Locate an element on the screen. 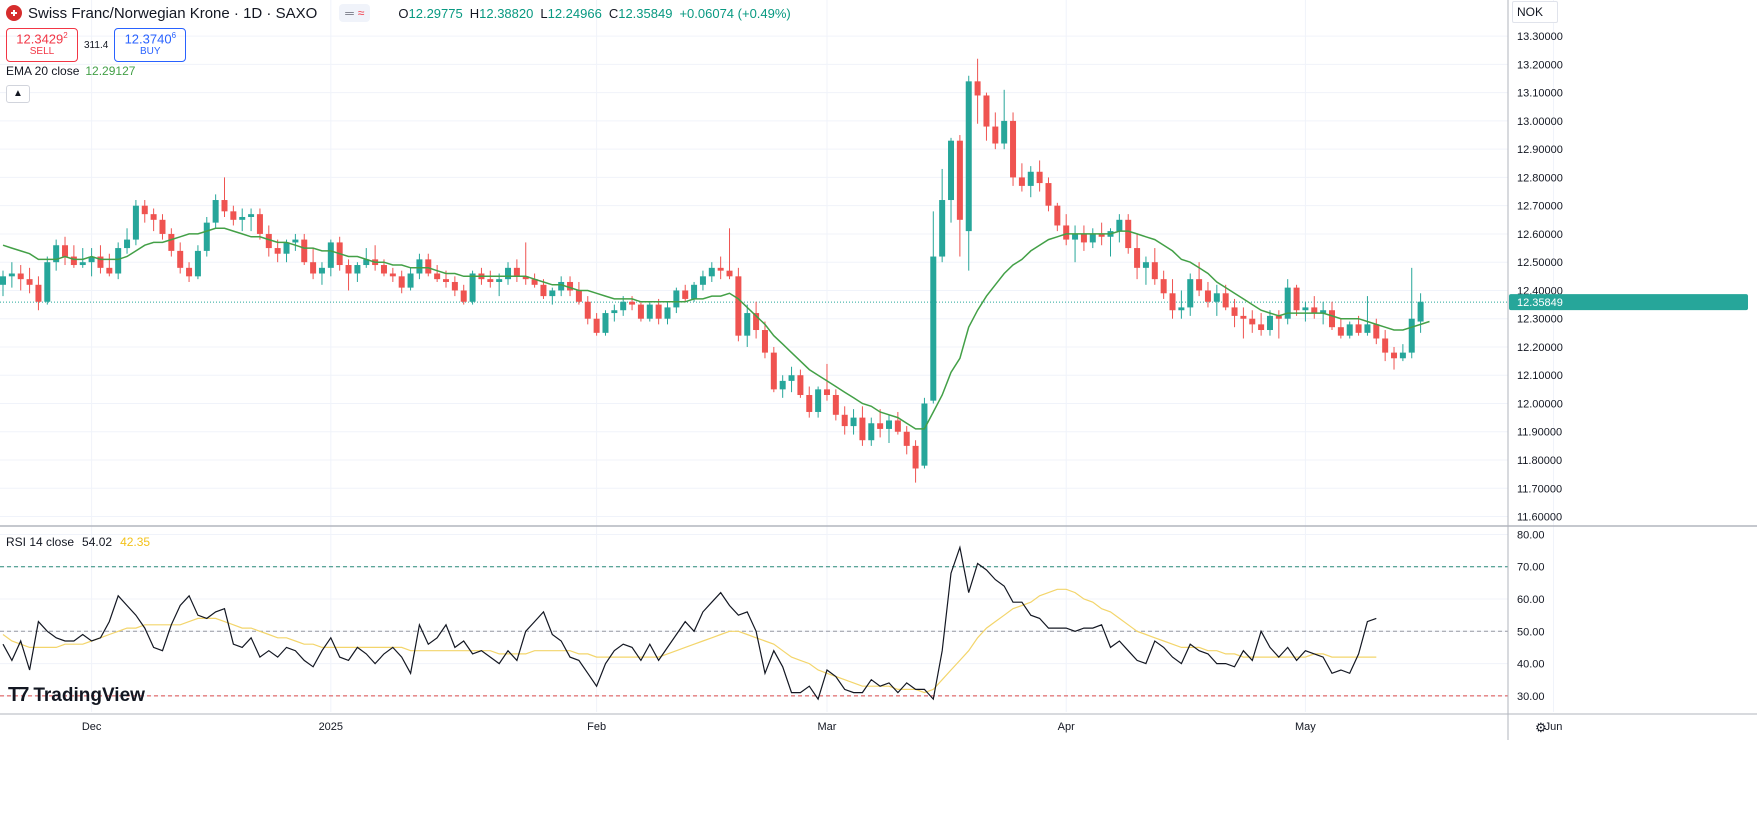  collapse-legend-button: ▲ is located at coordinates (18, 94).